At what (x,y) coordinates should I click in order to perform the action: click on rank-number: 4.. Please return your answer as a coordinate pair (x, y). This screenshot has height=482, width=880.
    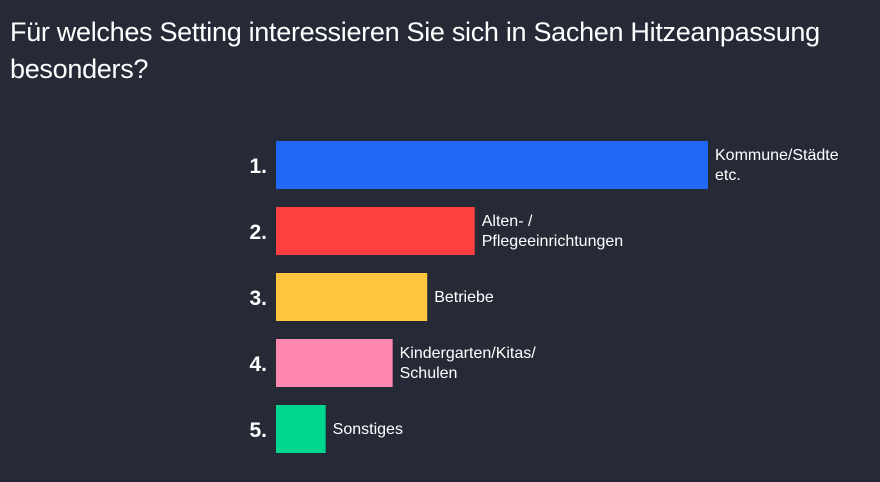
    Looking at the image, I should click on (258, 364).